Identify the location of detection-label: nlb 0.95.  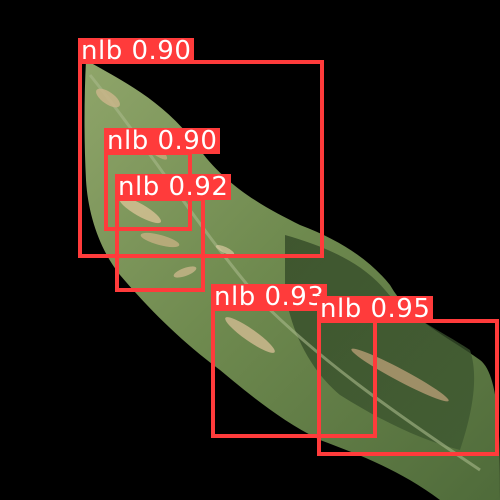
(375, 309).